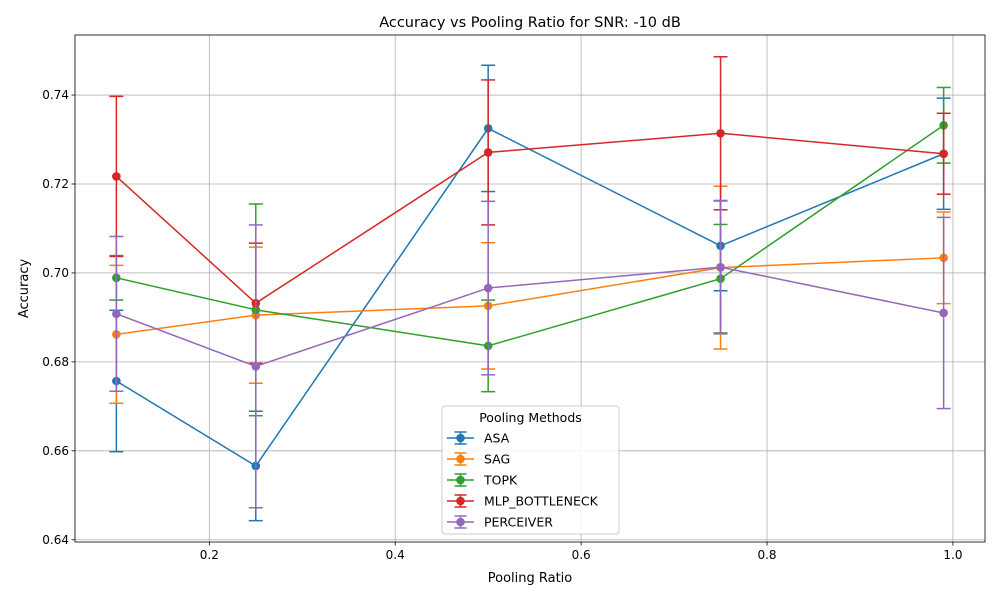 The image size is (1000, 600). I want to click on legend-item-mlp-bottleneck: MLP_BOTTLENECK, so click(523, 501).